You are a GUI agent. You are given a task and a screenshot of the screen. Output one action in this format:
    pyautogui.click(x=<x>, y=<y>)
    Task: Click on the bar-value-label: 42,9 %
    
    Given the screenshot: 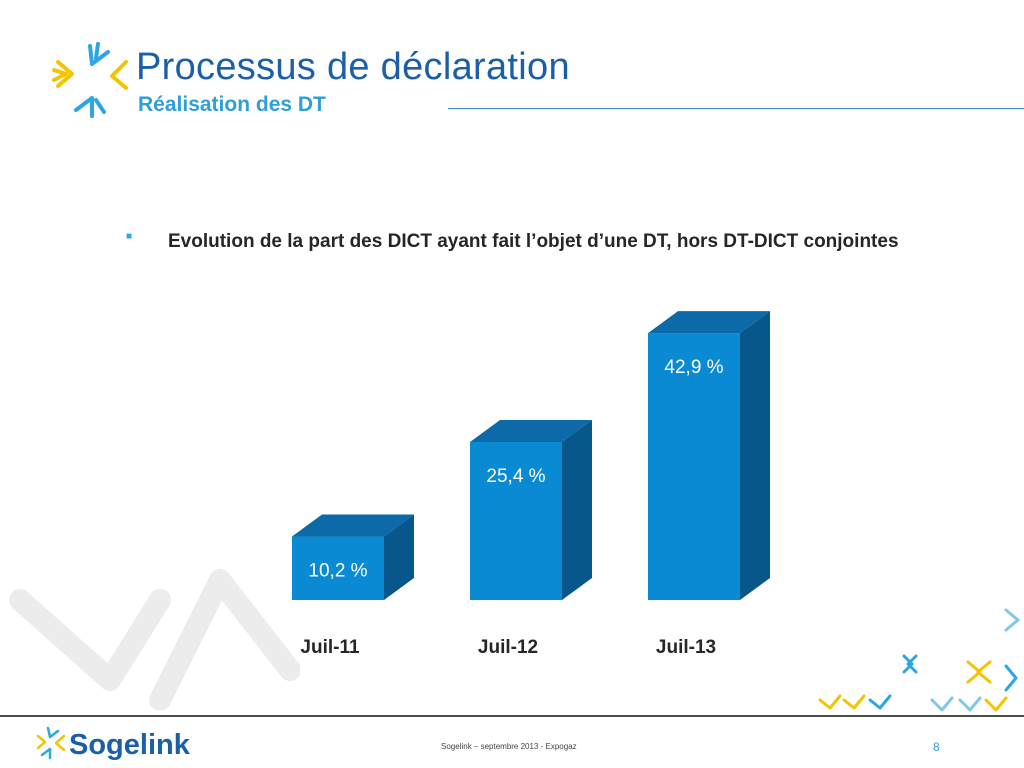 What is the action you would take?
    pyautogui.click(x=693, y=367)
    